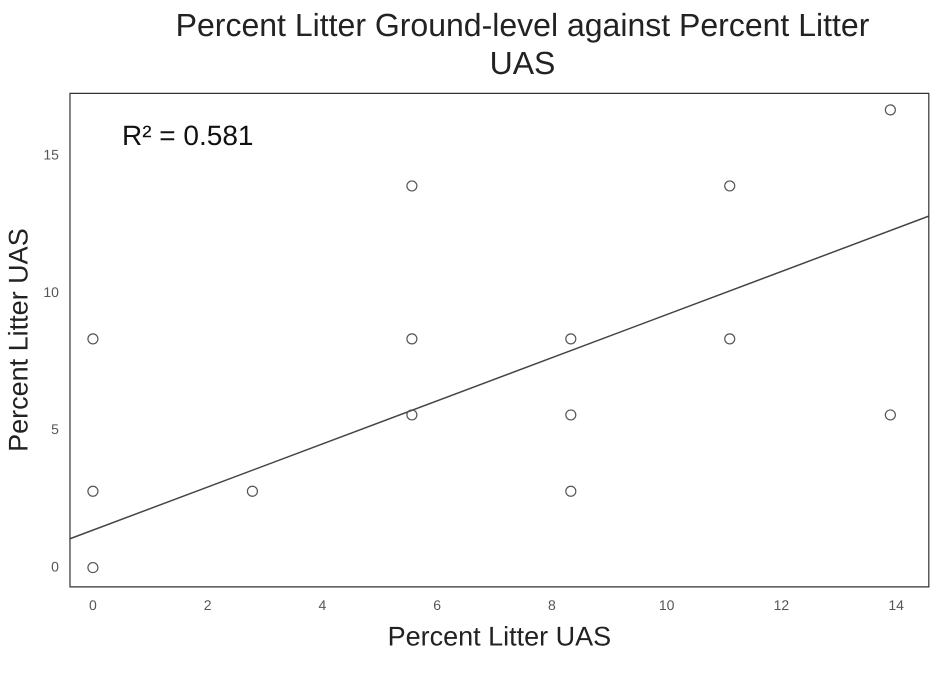 This screenshot has height=673, width=935. Describe the element at coordinates (19, 340) in the screenshot. I see `y-axis-title: Percent Litter UAS` at that location.